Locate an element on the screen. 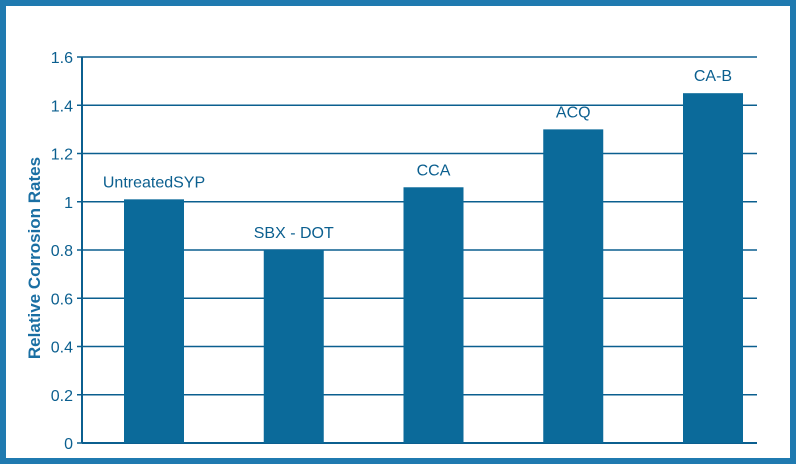 Image resolution: width=796 pixels, height=464 pixels. bar-category-label: CA-B is located at coordinates (713, 76).